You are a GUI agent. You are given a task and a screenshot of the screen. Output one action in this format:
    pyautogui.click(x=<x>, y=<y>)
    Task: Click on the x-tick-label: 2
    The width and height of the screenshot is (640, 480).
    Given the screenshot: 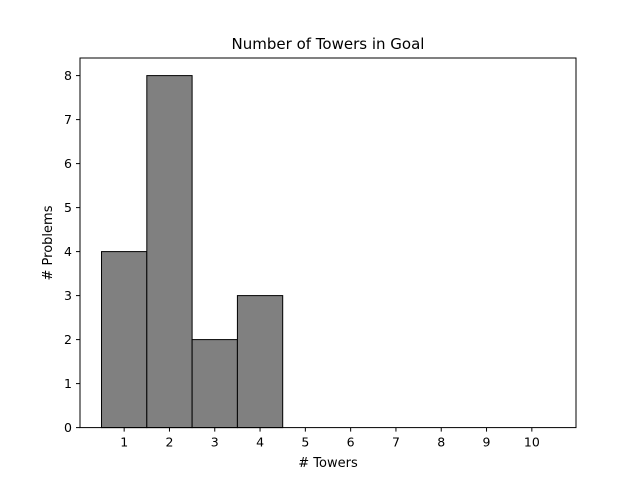 What is the action you would take?
    pyautogui.click(x=169, y=442)
    